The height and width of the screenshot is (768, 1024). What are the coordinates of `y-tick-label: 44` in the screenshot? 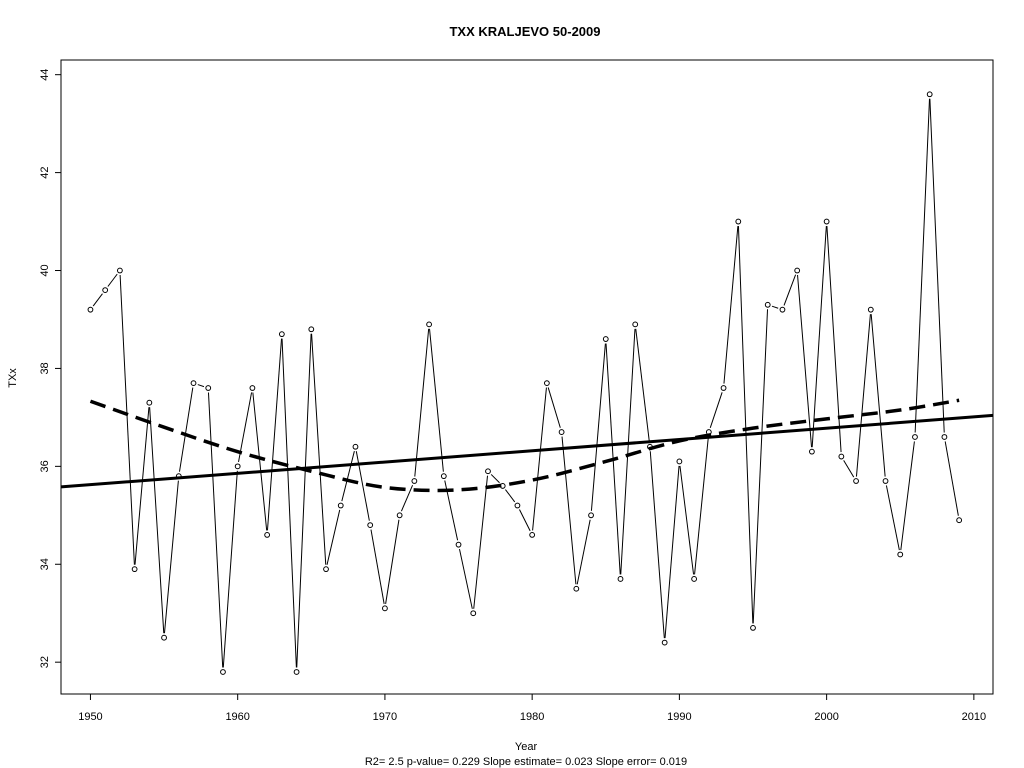 It's located at (45, 75).